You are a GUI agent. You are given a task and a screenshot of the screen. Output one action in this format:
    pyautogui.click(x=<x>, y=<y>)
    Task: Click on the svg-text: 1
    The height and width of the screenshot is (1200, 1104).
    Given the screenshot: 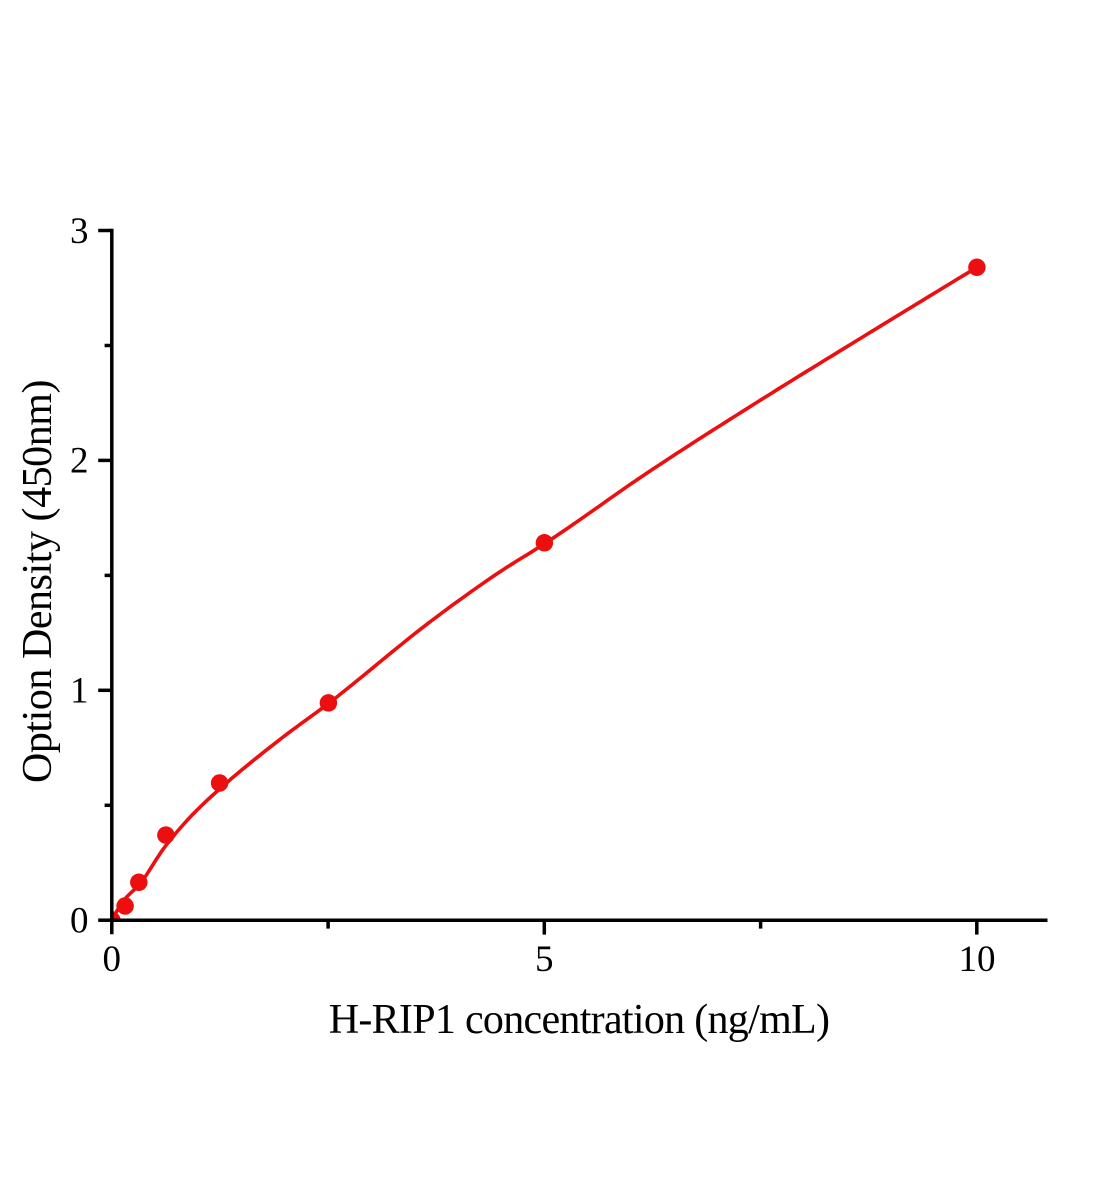 What is the action you would take?
    pyautogui.click(x=79, y=691)
    